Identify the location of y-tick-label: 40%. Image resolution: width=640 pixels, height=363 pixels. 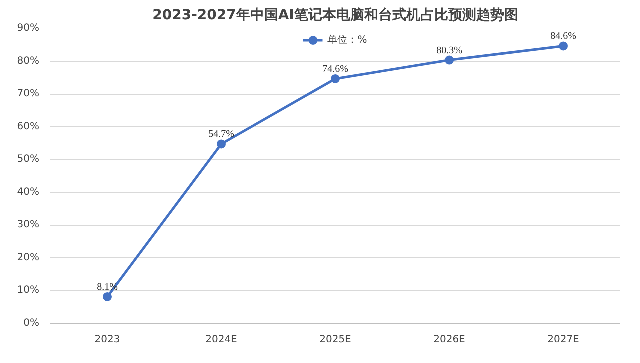
(28, 192).